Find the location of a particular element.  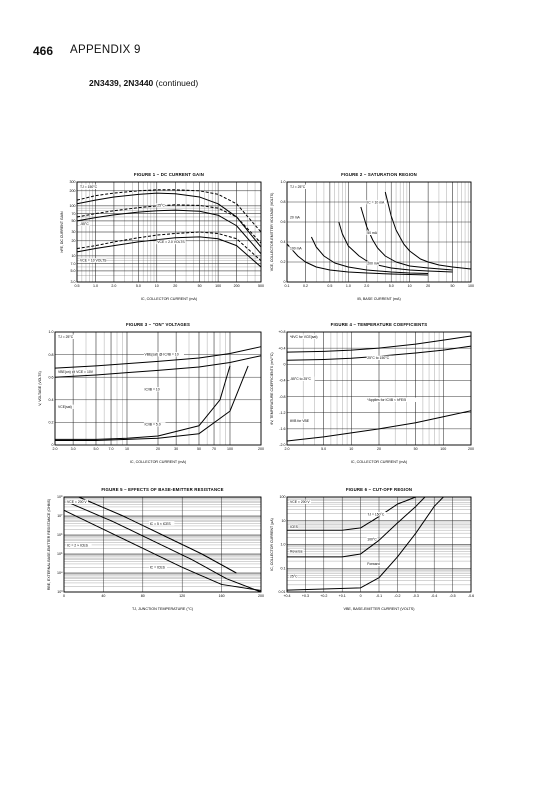

annotation-label: VCE = 200 V is located at coordinates (77, 502).